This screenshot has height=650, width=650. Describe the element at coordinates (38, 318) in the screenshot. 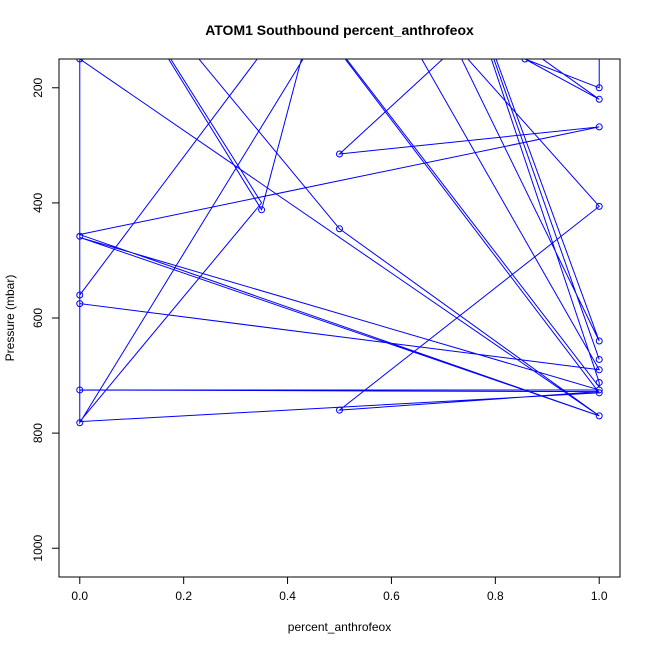

I see `y-tick-label: 600` at that location.